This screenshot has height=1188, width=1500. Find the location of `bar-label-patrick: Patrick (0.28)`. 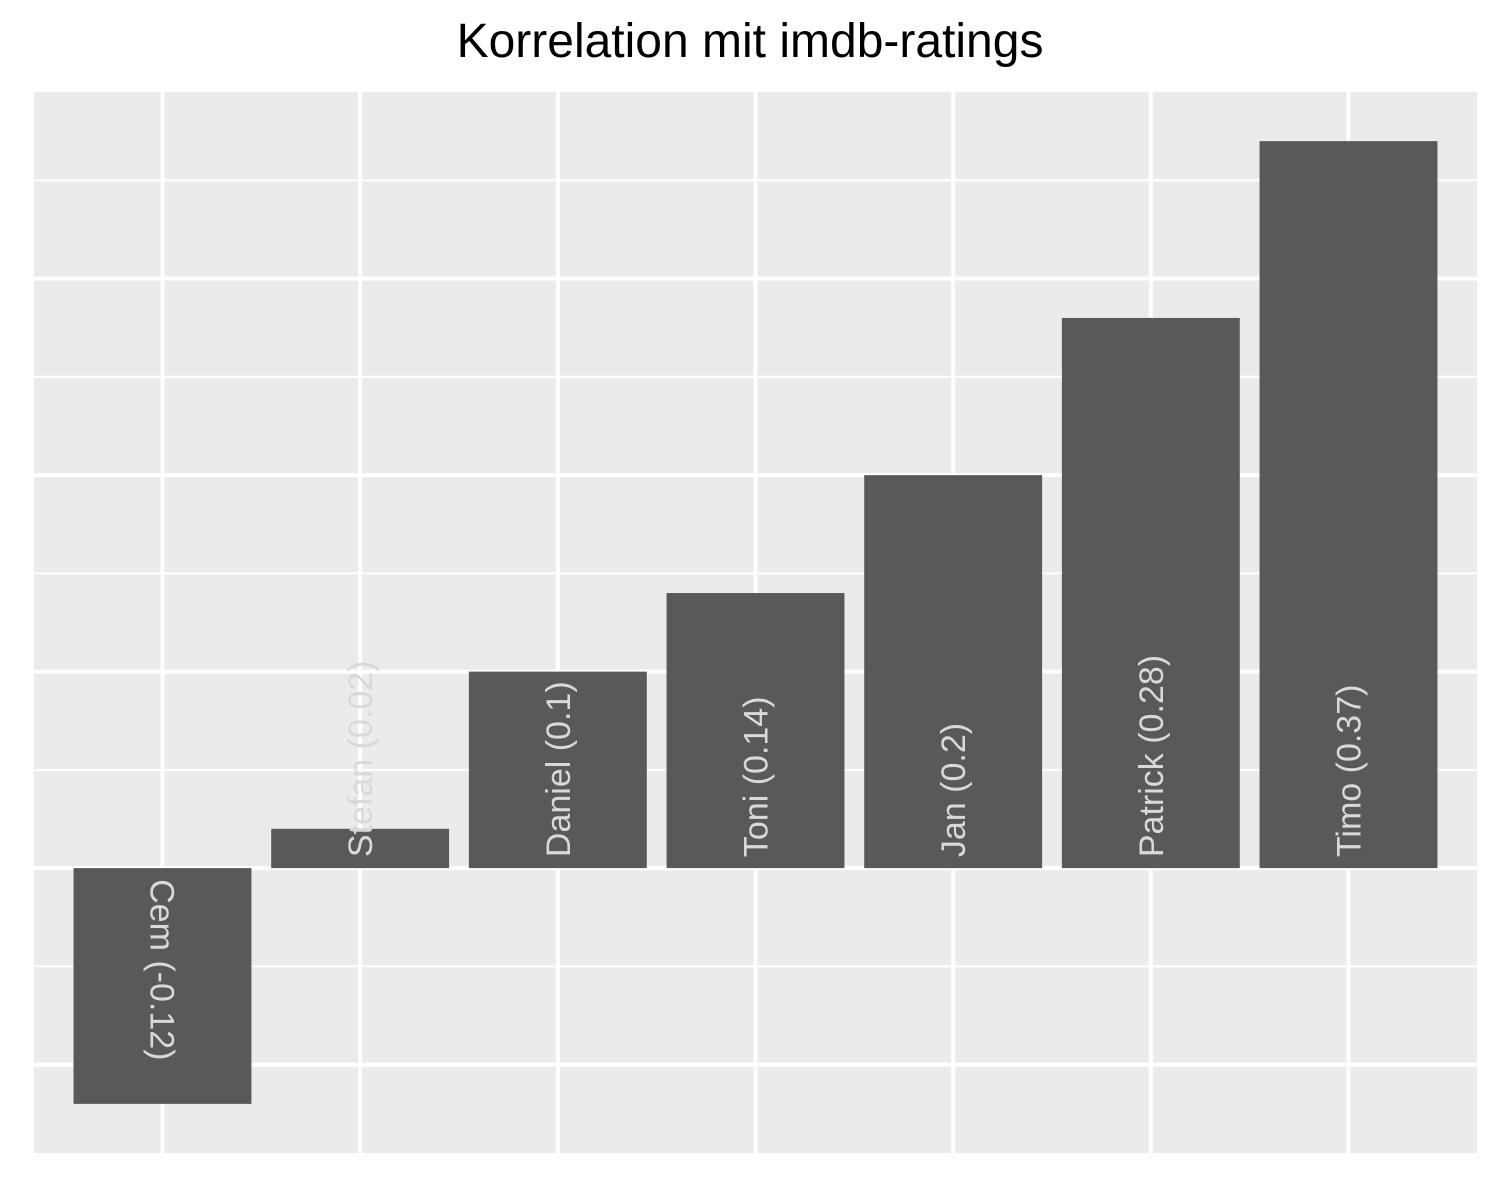

bar-label-patrick: Patrick (0.28) is located at coordinates (1152, 756).